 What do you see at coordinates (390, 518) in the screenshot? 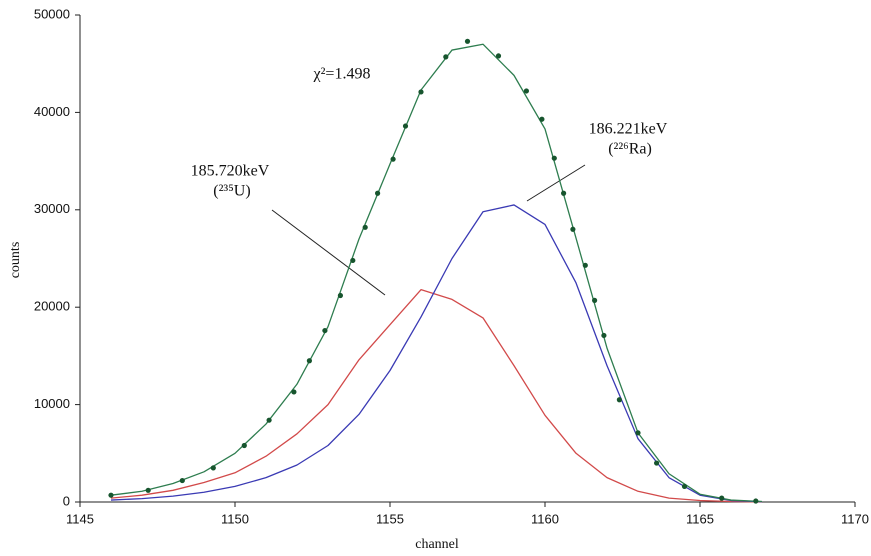
I see `x-tick-label: 1155` at bounding box center [390, 518].